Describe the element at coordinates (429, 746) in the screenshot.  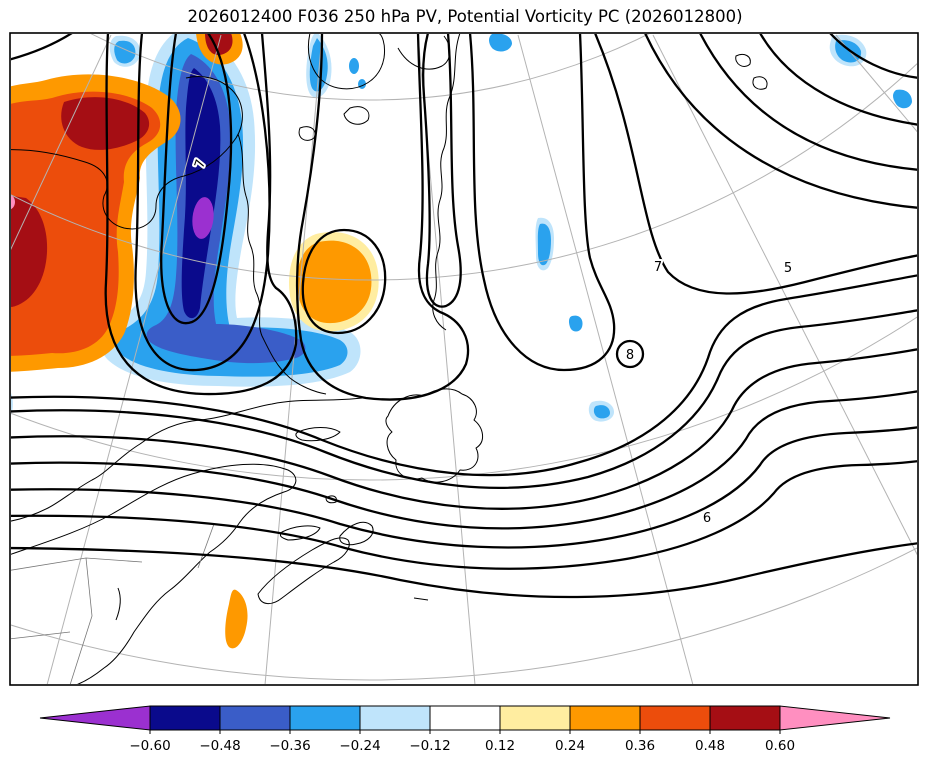
I see `colorbar-tick-label: −0.12` at that location.